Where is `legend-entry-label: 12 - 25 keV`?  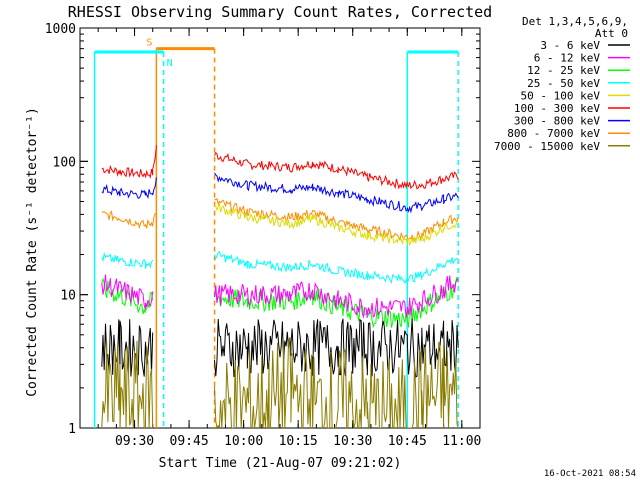 legend-entry-label: 12 - 25 keV is located at coordinates (563, 70).